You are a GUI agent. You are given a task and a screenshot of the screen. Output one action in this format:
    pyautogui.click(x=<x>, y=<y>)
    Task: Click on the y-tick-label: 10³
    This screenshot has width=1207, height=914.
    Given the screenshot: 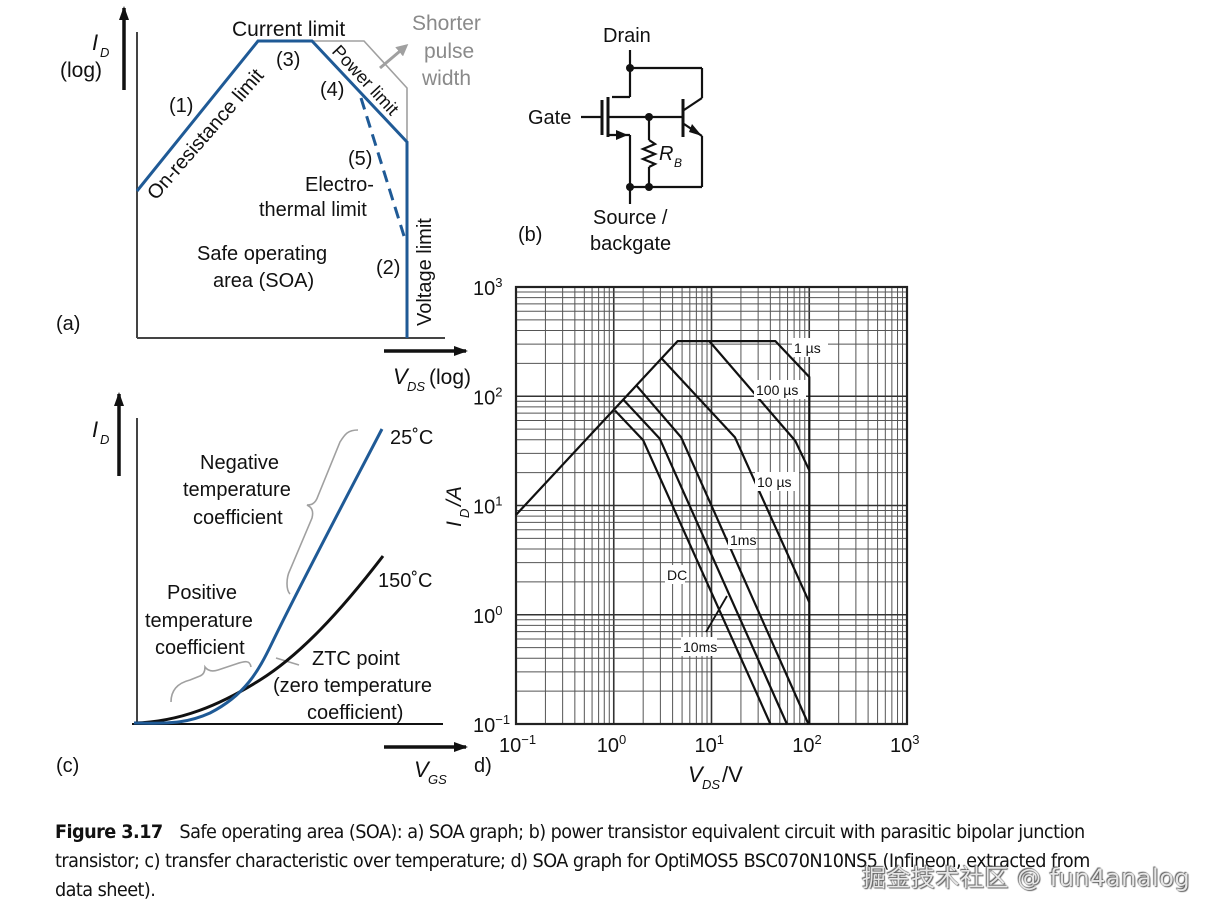 What is the action you would take?
    pyautogui.click(x=487, y=287)
    